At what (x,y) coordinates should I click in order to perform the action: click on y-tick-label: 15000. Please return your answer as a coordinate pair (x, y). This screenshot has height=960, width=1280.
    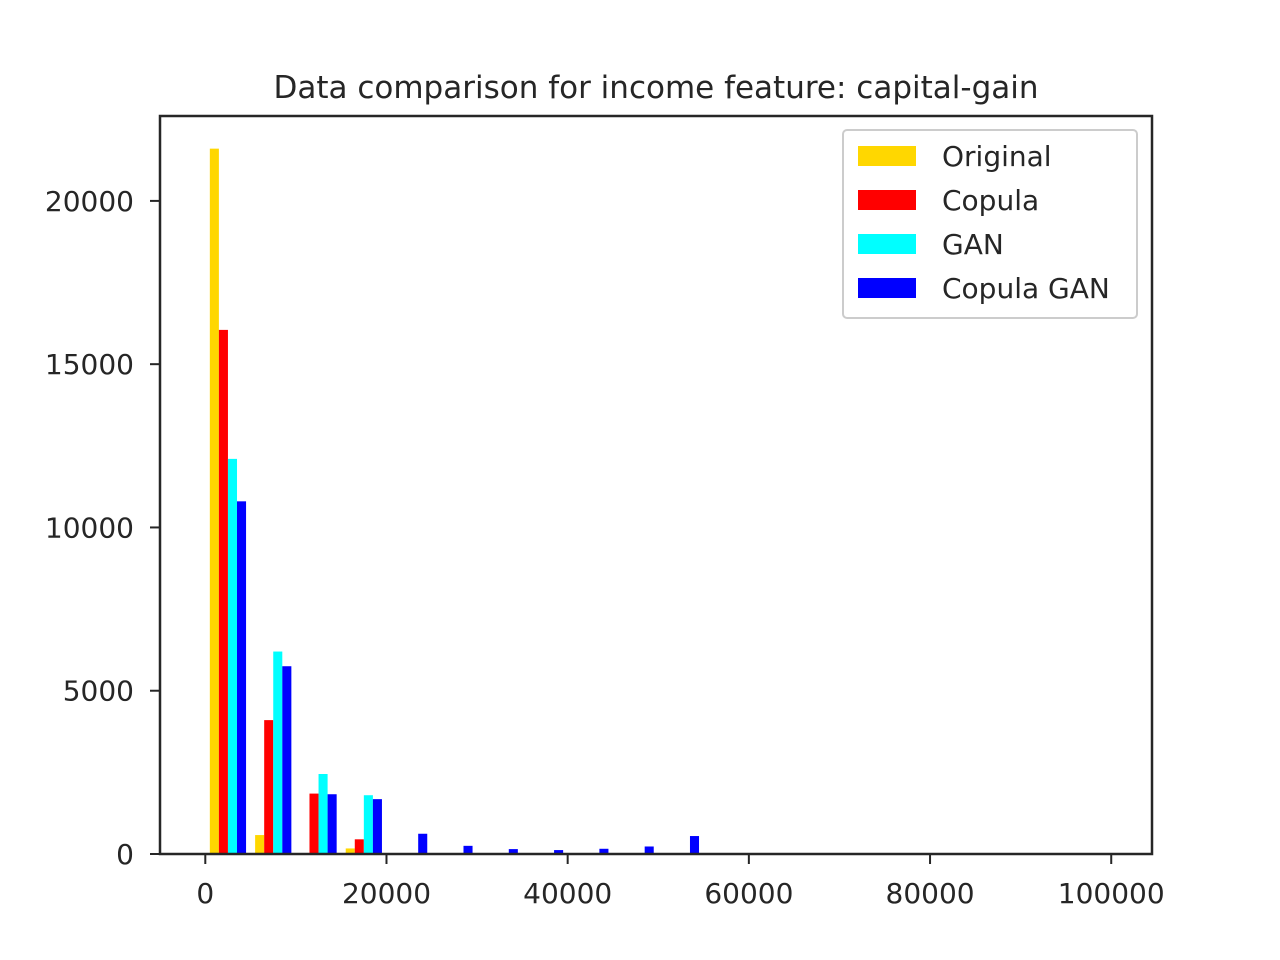
    Looking at the image, I should click on (89, 364).